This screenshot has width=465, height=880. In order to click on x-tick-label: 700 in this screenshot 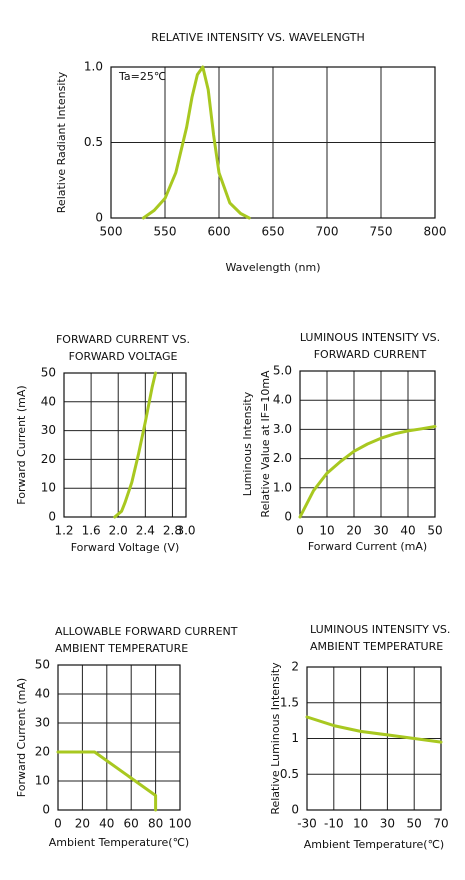, I will do `click(327, 232)`.